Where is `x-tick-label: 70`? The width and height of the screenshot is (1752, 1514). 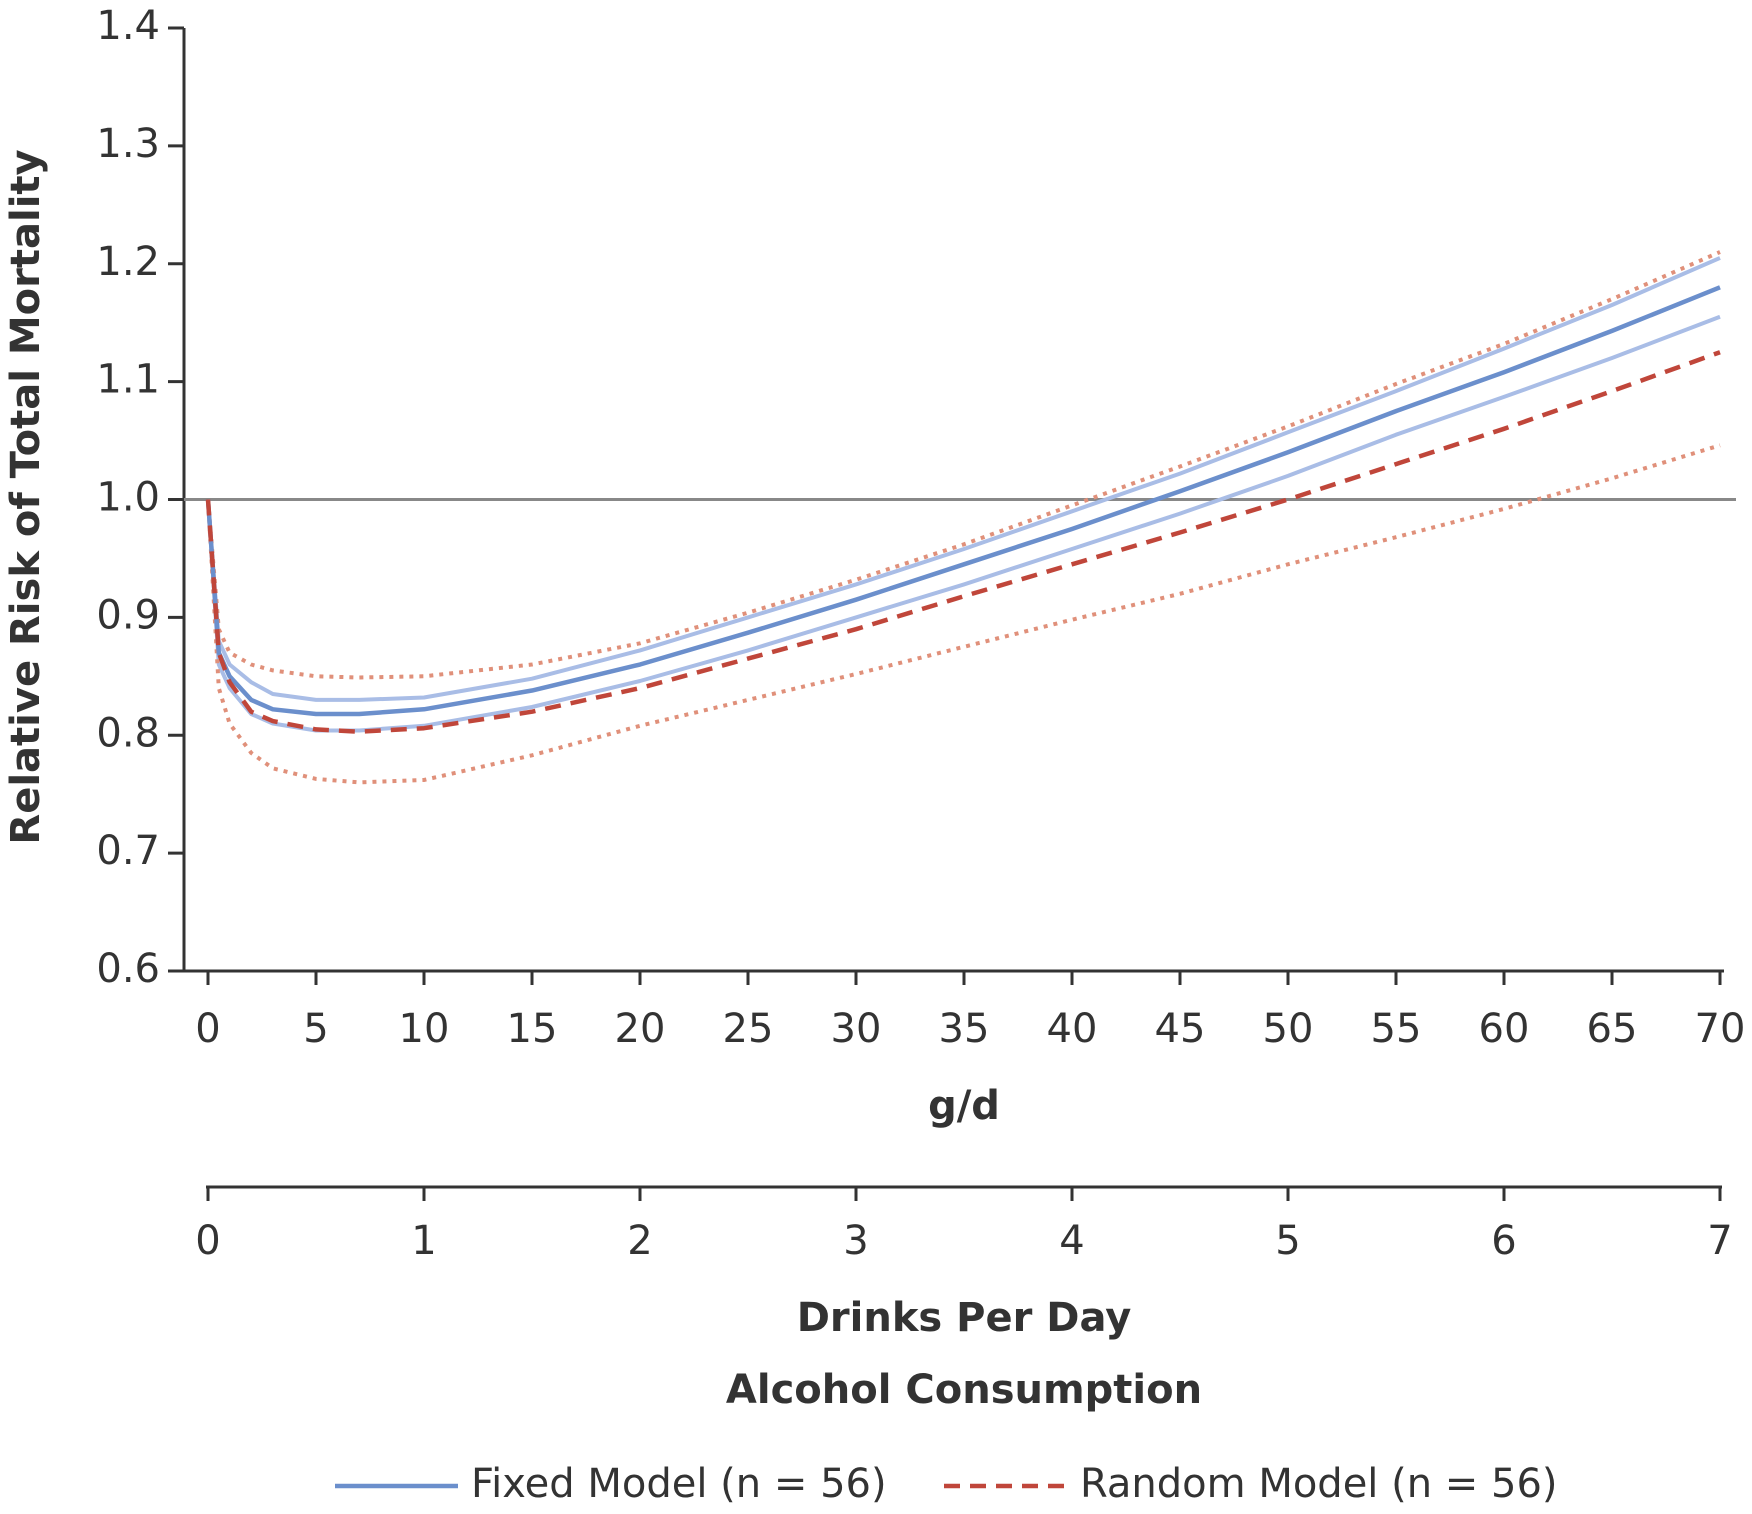
x-tick-label: 70 is located at coordinates (1720, 1029).